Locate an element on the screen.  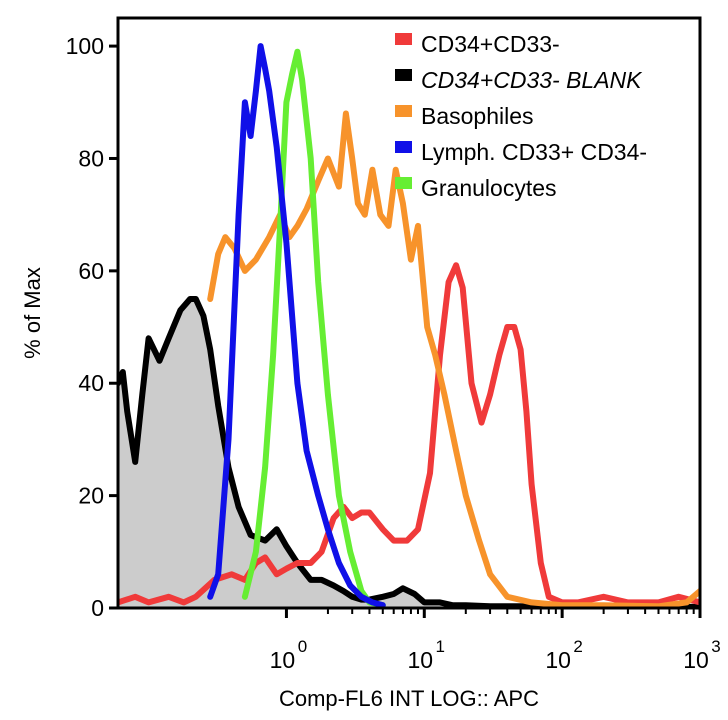
y-axis-title: % of Max is located at coordinates (32, 313).